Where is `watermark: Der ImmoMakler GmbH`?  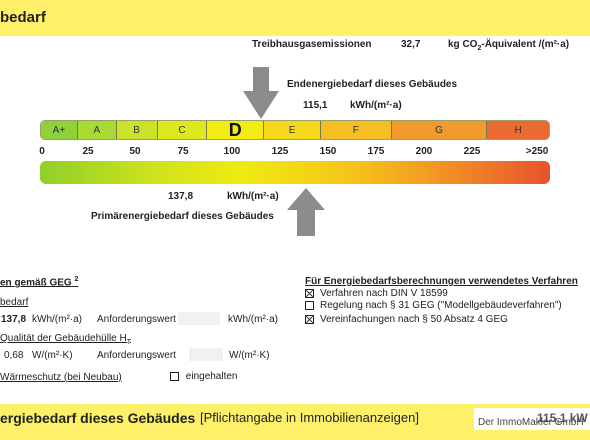
watermark: Der ImmoMakler GmbH is located at coordinates (531, 422).